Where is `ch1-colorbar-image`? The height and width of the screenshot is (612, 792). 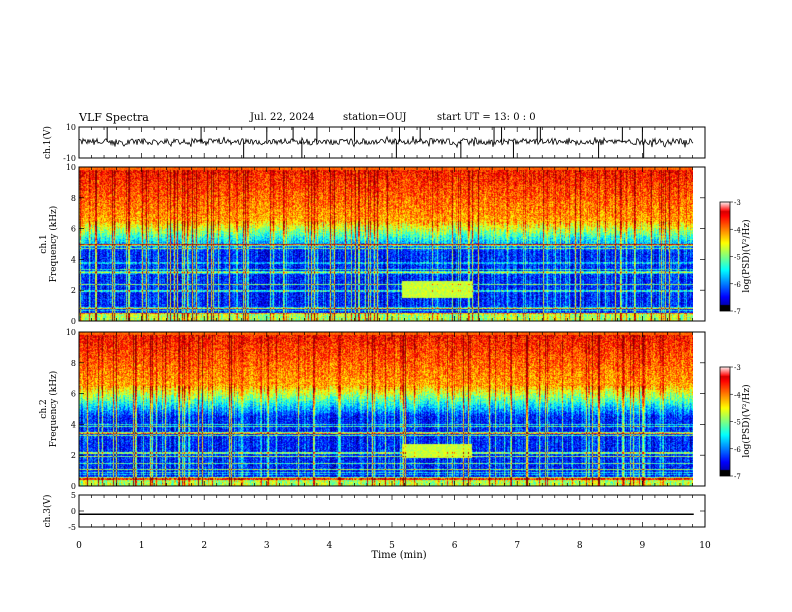
ch1-colorbar-image is located at coordinates (725, 256).